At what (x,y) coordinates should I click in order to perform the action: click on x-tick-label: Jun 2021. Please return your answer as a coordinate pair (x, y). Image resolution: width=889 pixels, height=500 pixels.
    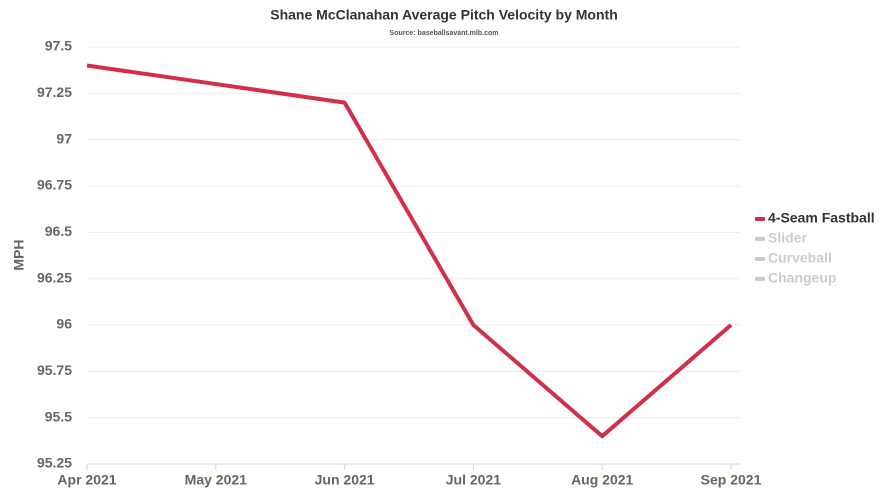
    Looking at the image, I should click on (345, 480).